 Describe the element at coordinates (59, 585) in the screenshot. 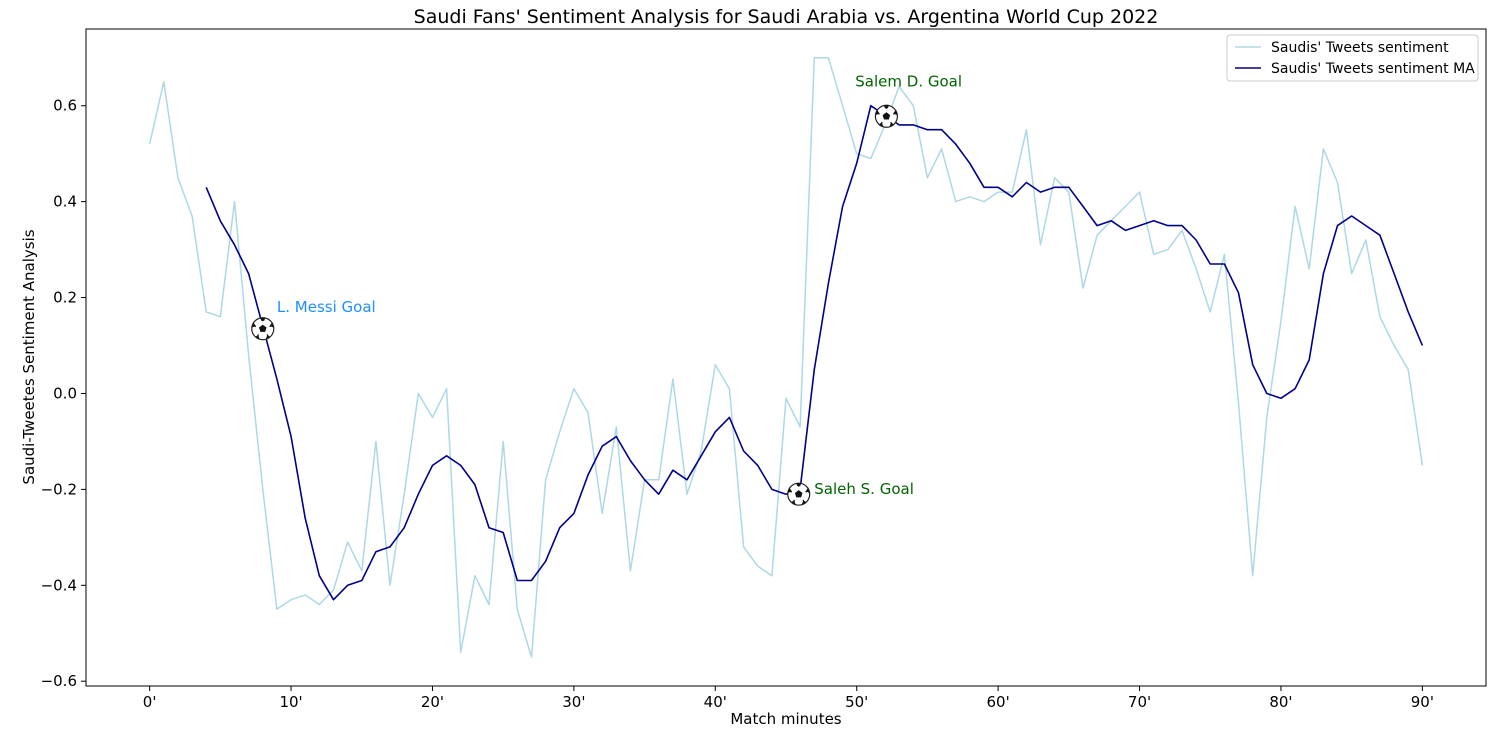

I see `y-tick-label: −0.4` at that location.